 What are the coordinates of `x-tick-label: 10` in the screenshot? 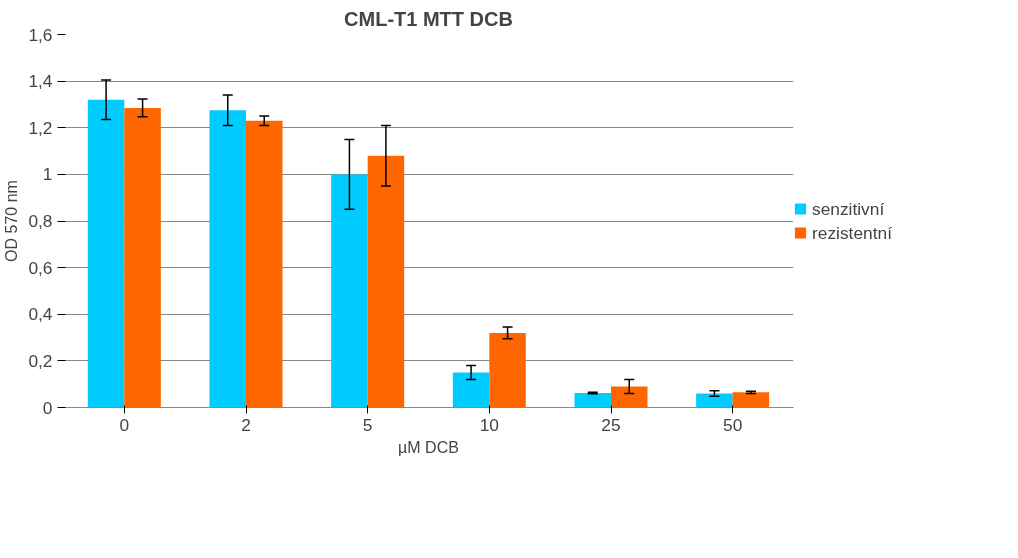 It's located at (489, 424).